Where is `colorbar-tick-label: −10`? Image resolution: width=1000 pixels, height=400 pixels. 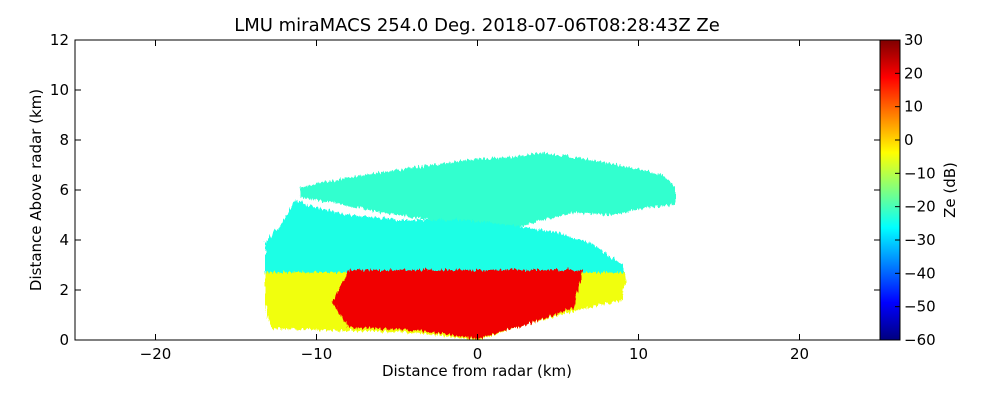
colorbar-tick-label: −10 is located at coordinates (920, 173).